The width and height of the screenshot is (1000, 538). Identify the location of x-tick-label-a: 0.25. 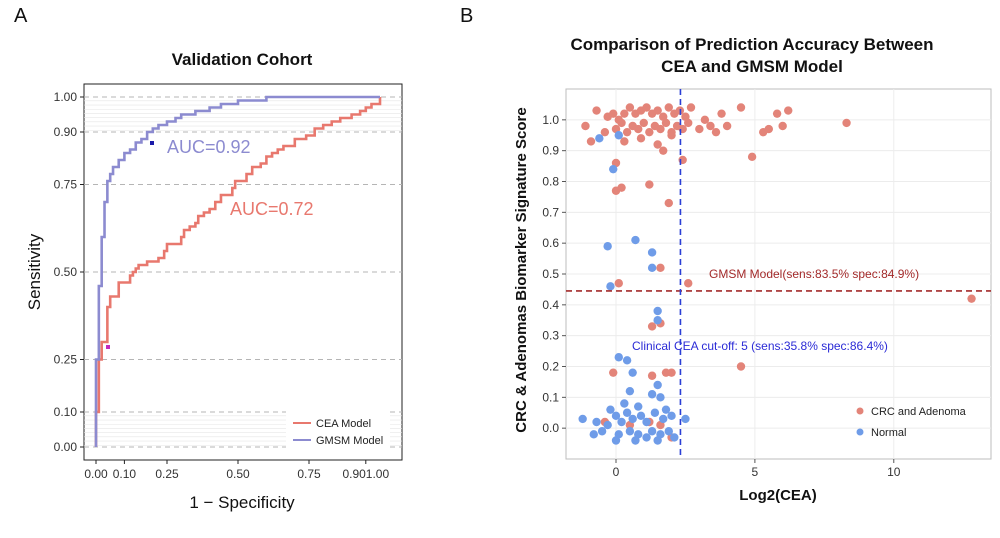
(167, 474).